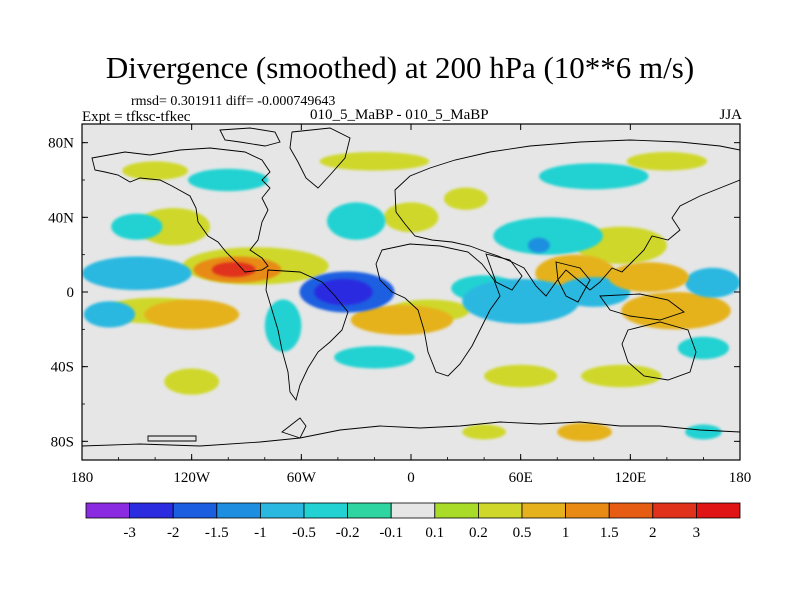 This screenshot has width=800, height=600. I want to click on colorbar-label: -2, so click(173, 533).